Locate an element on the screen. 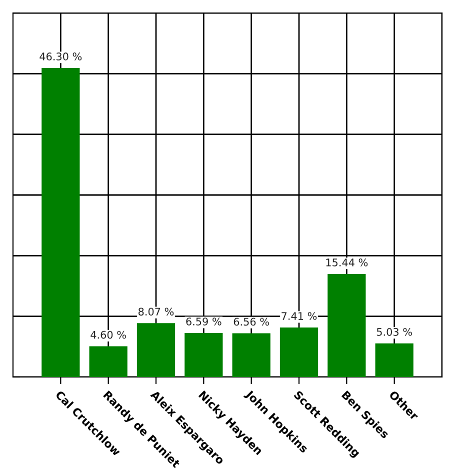 This screenshot has width=449, height=473. data-label: 5.03 % is located at coordinates (394, 332).